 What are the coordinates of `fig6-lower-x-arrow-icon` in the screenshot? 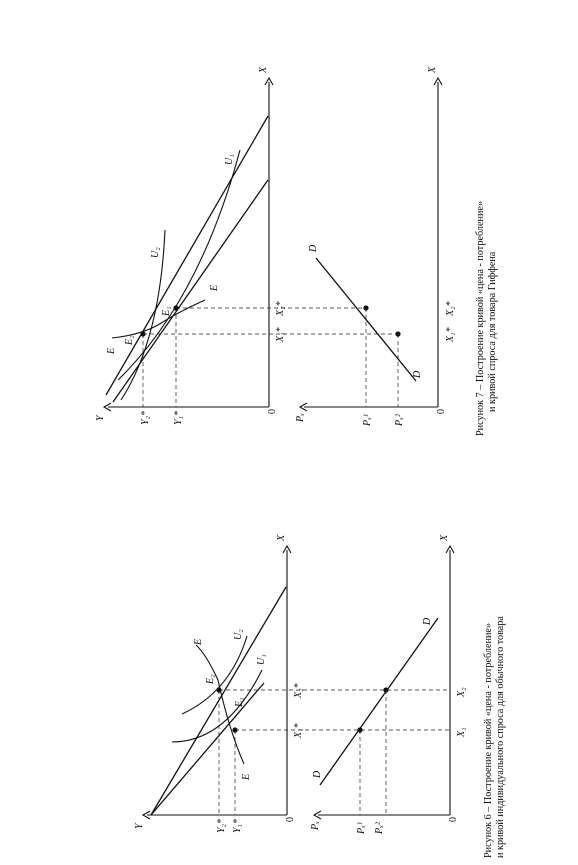 It's located at (450, 549).